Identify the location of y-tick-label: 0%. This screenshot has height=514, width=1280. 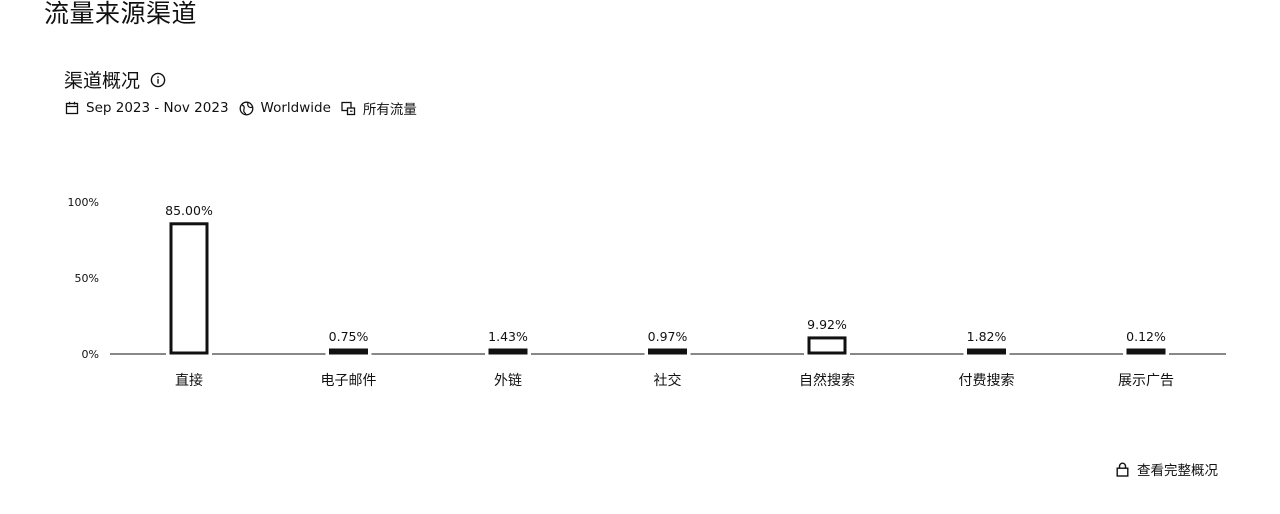
(90, 354).